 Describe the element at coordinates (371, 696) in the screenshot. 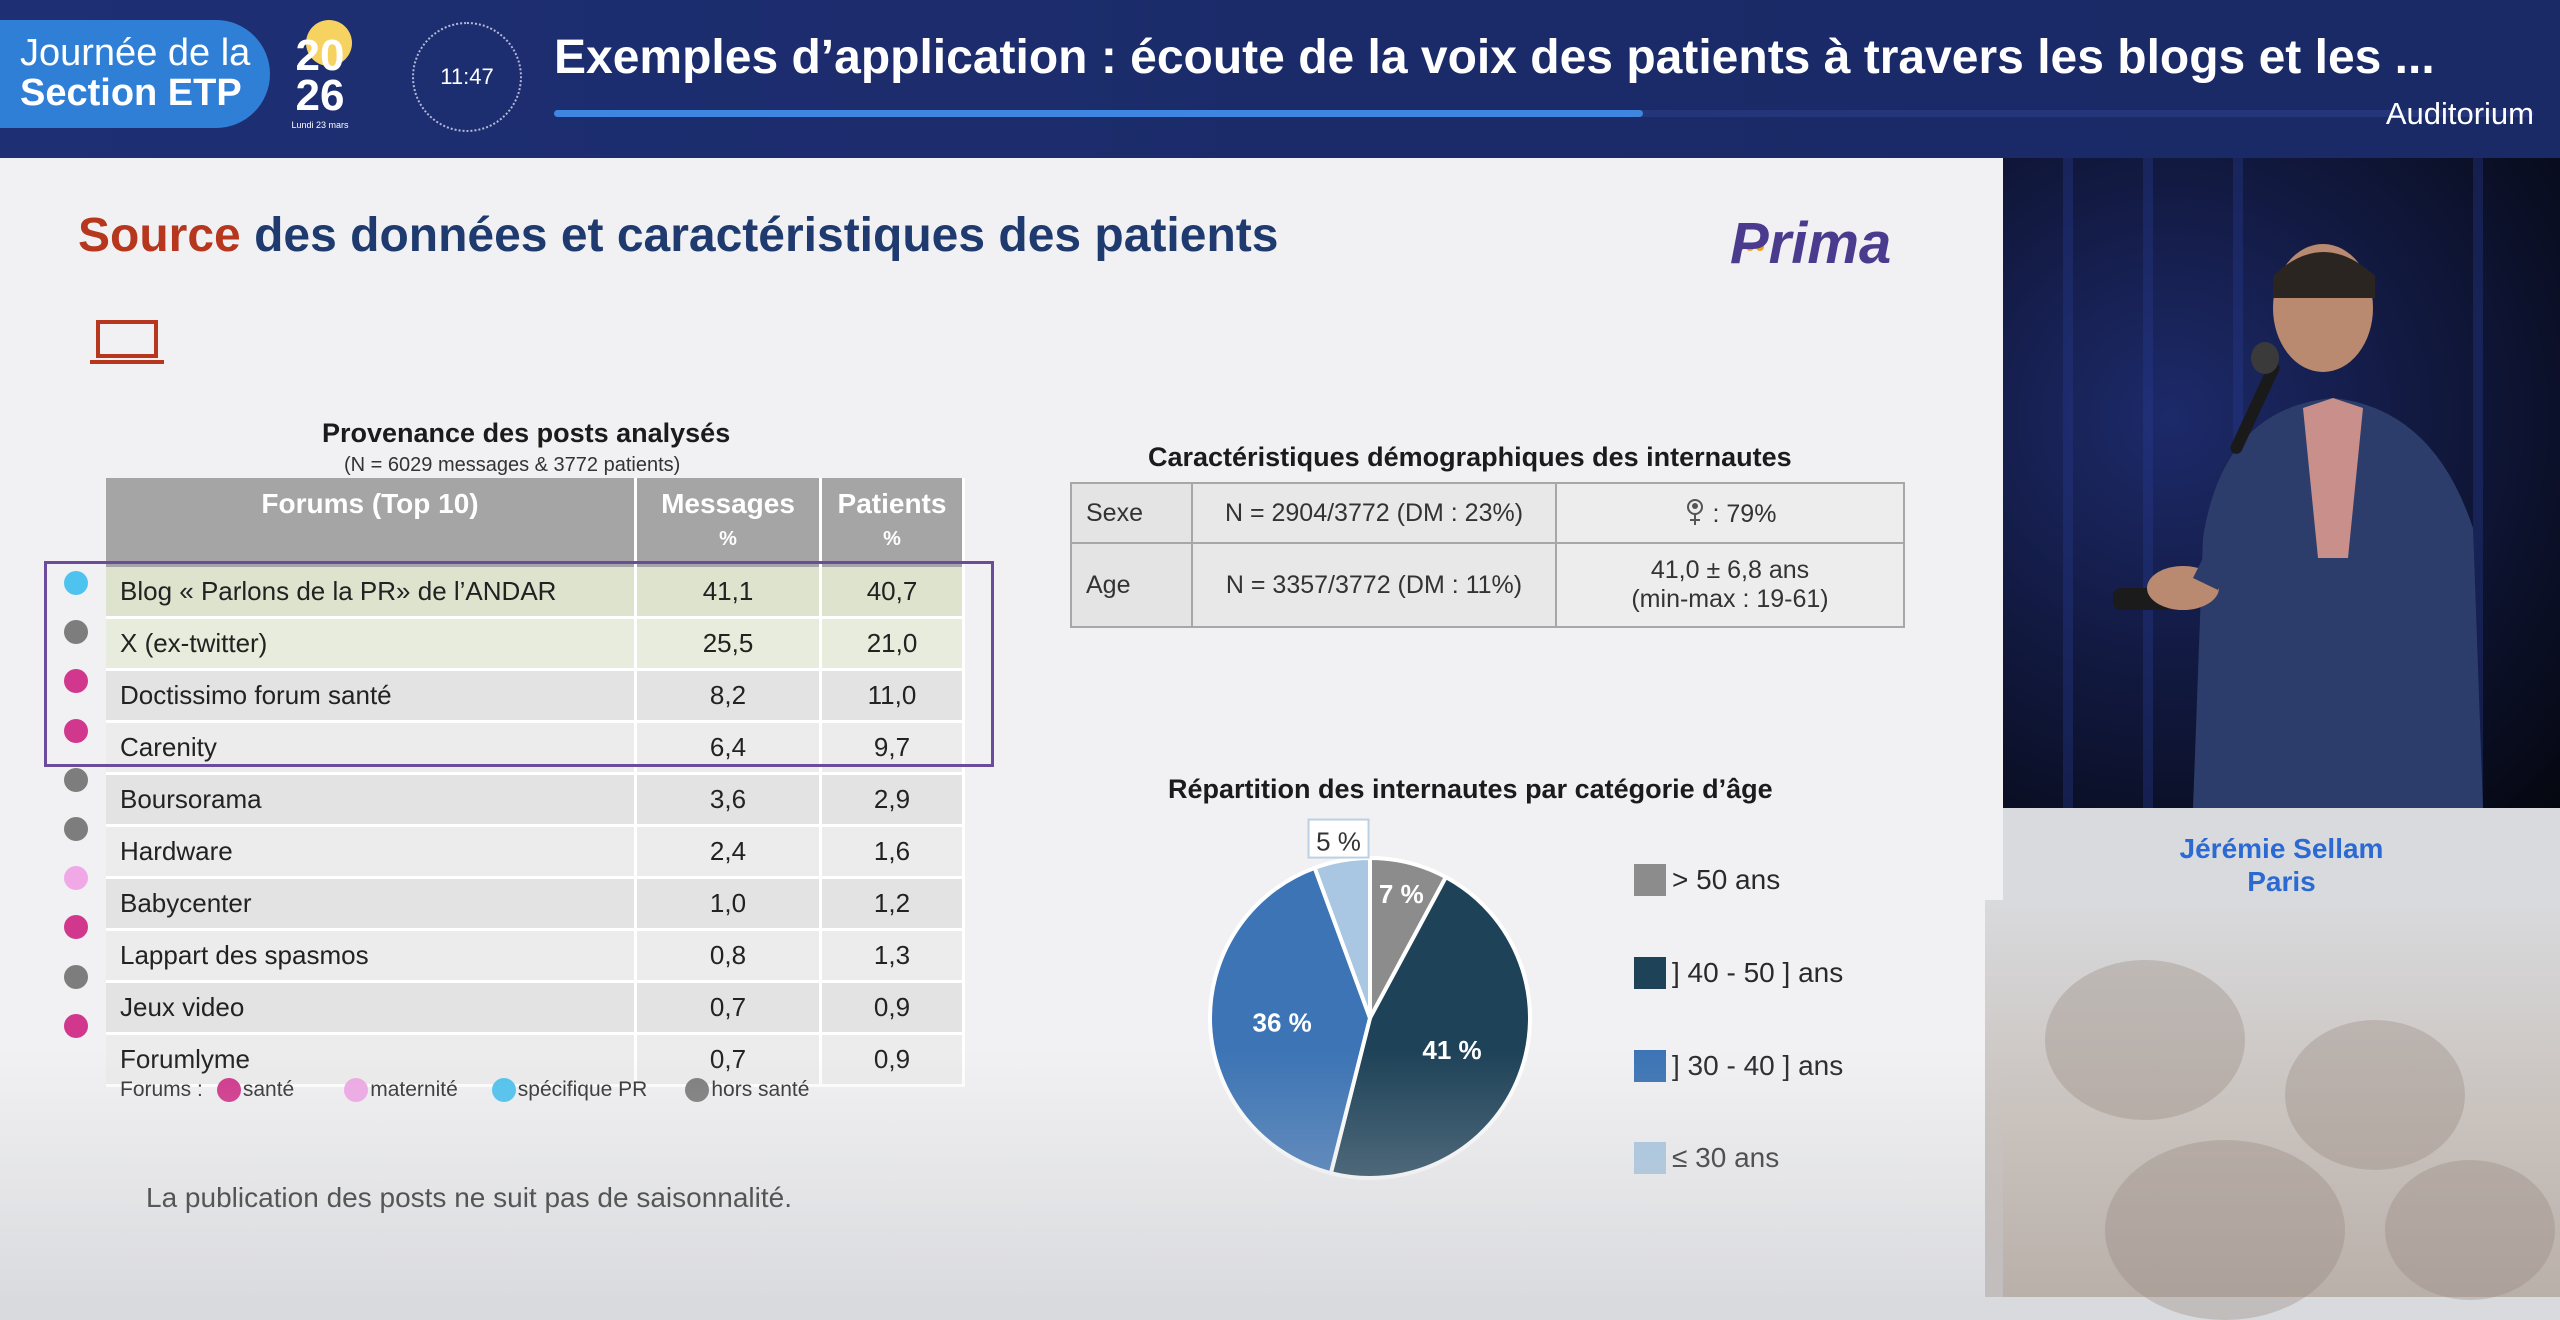

I see `forum-name: Doctissimo forum santé` at that location.